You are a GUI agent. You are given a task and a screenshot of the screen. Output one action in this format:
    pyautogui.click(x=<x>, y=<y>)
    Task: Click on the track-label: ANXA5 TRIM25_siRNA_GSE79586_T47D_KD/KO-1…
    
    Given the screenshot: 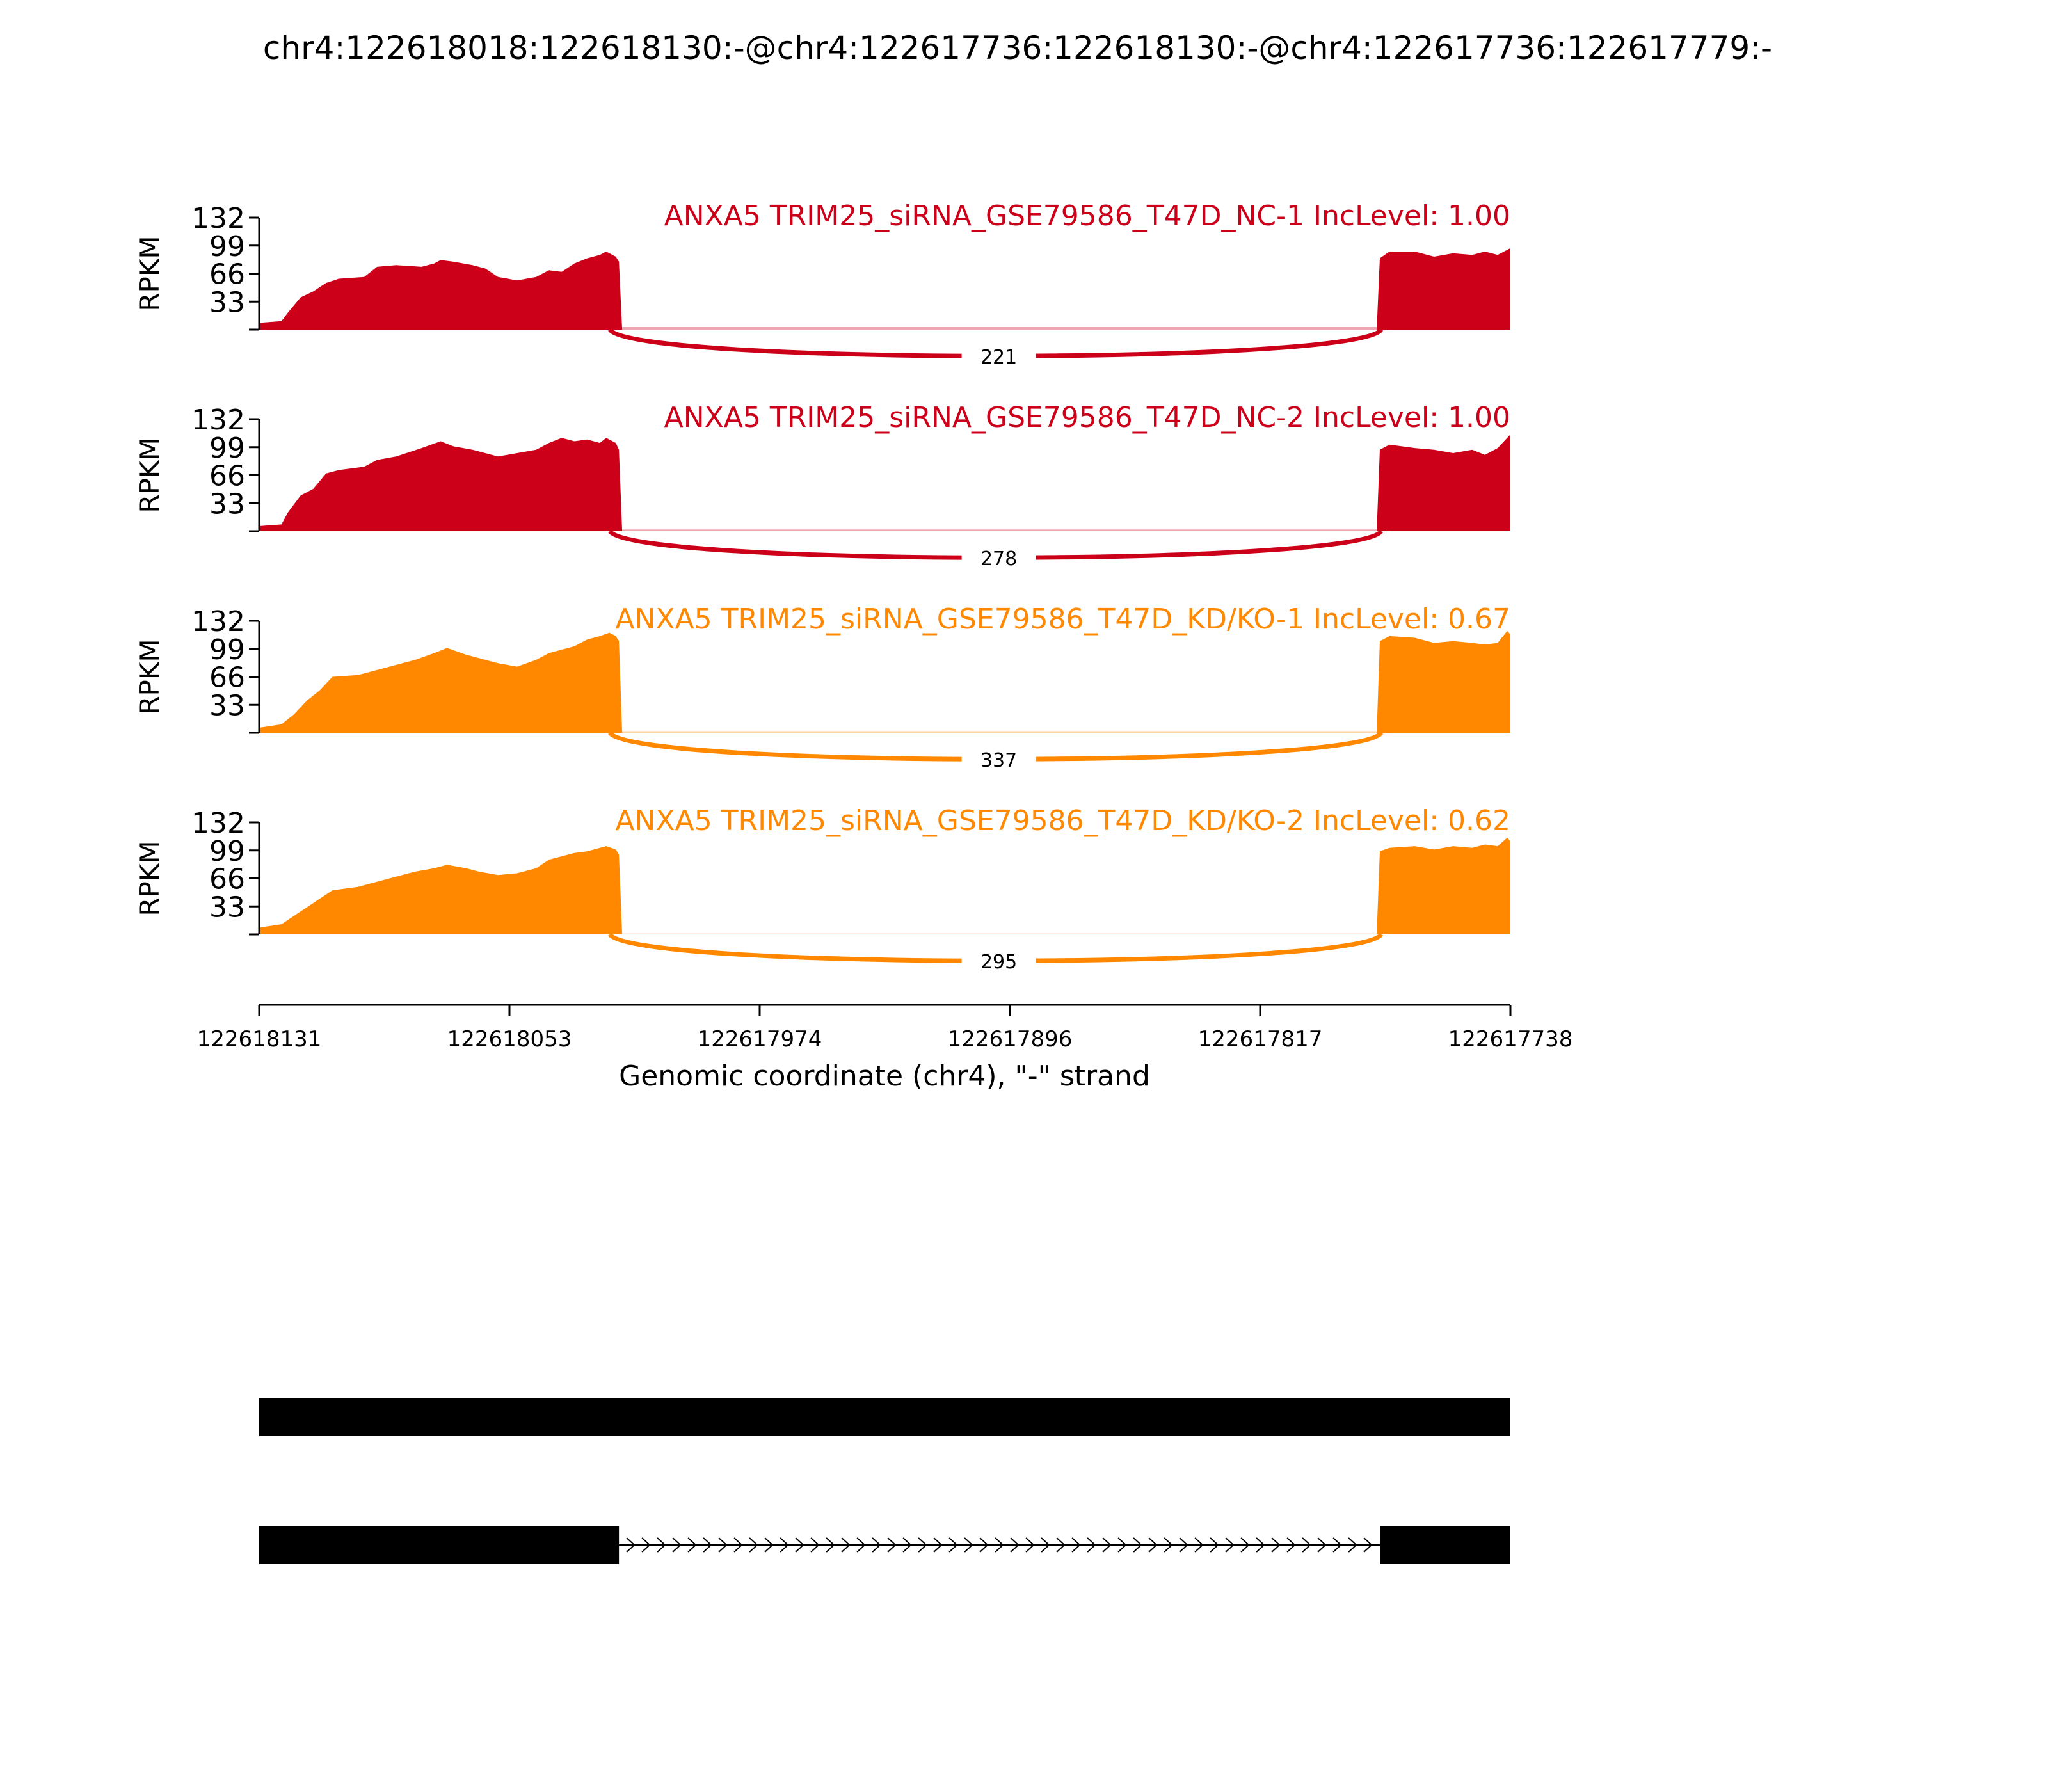 What is the action you would take?
    pyautogui.click(x=1062, y=619)
    